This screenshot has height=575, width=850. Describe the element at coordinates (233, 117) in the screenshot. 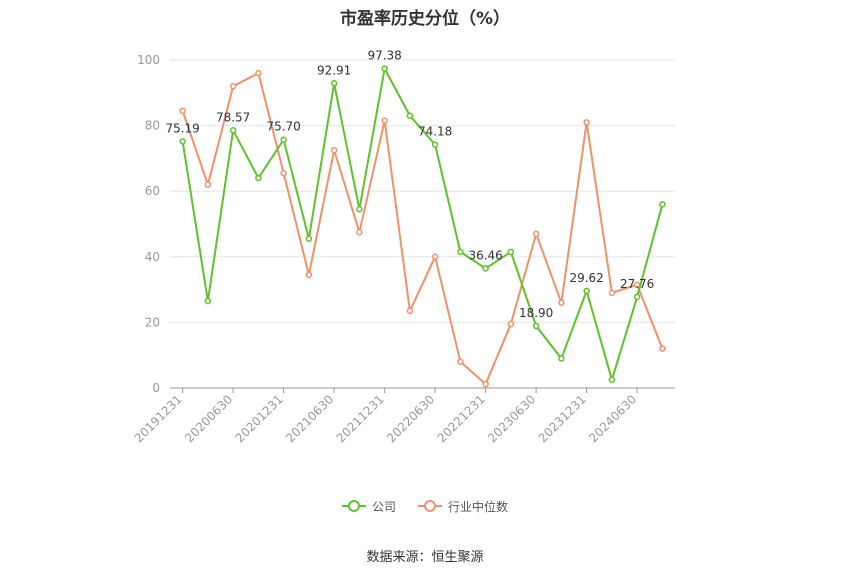

I see `data-label: 78.57` at that location.